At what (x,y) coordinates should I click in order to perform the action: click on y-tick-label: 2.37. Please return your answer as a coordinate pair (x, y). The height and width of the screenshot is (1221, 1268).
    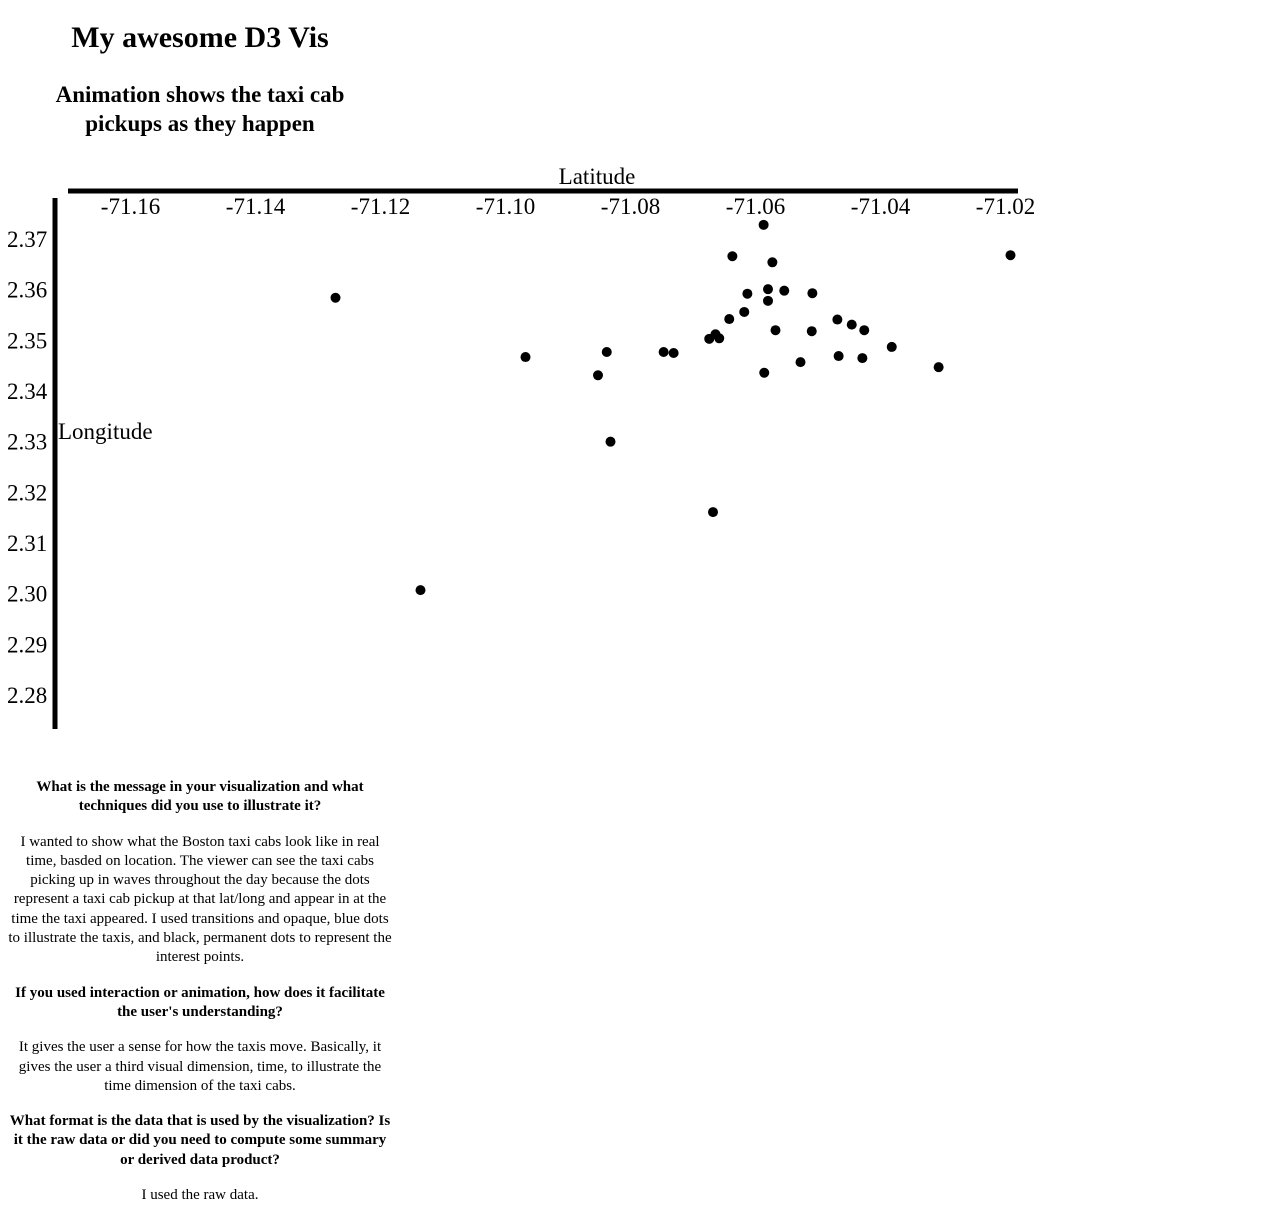
    Looking at the image, I should click on (27, 239).